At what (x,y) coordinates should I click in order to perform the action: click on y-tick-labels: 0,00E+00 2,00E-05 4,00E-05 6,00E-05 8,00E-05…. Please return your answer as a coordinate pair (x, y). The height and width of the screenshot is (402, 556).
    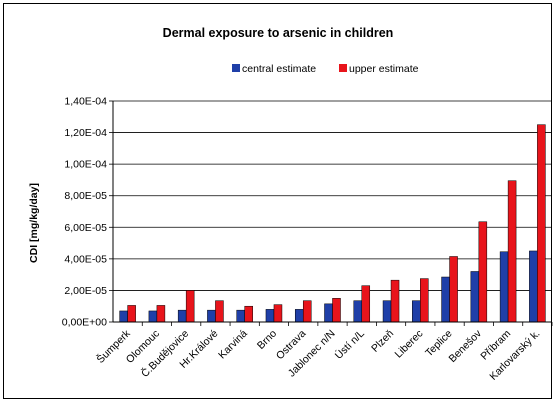
    Looking at the image, I should click on (84, 212).